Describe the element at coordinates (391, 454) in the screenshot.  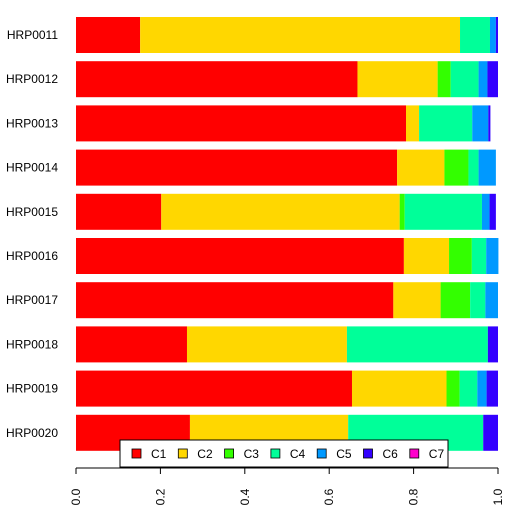
I see `legend-label-c6: C6` at that location.